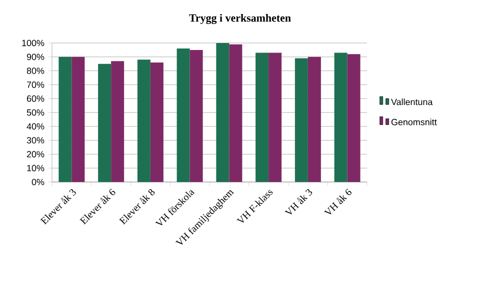 This screenshot has height=289, width=481. Describe the element at coordinates (338, 201) in the screenshot. I see `x-tick-label: VH åk 6` at that location.